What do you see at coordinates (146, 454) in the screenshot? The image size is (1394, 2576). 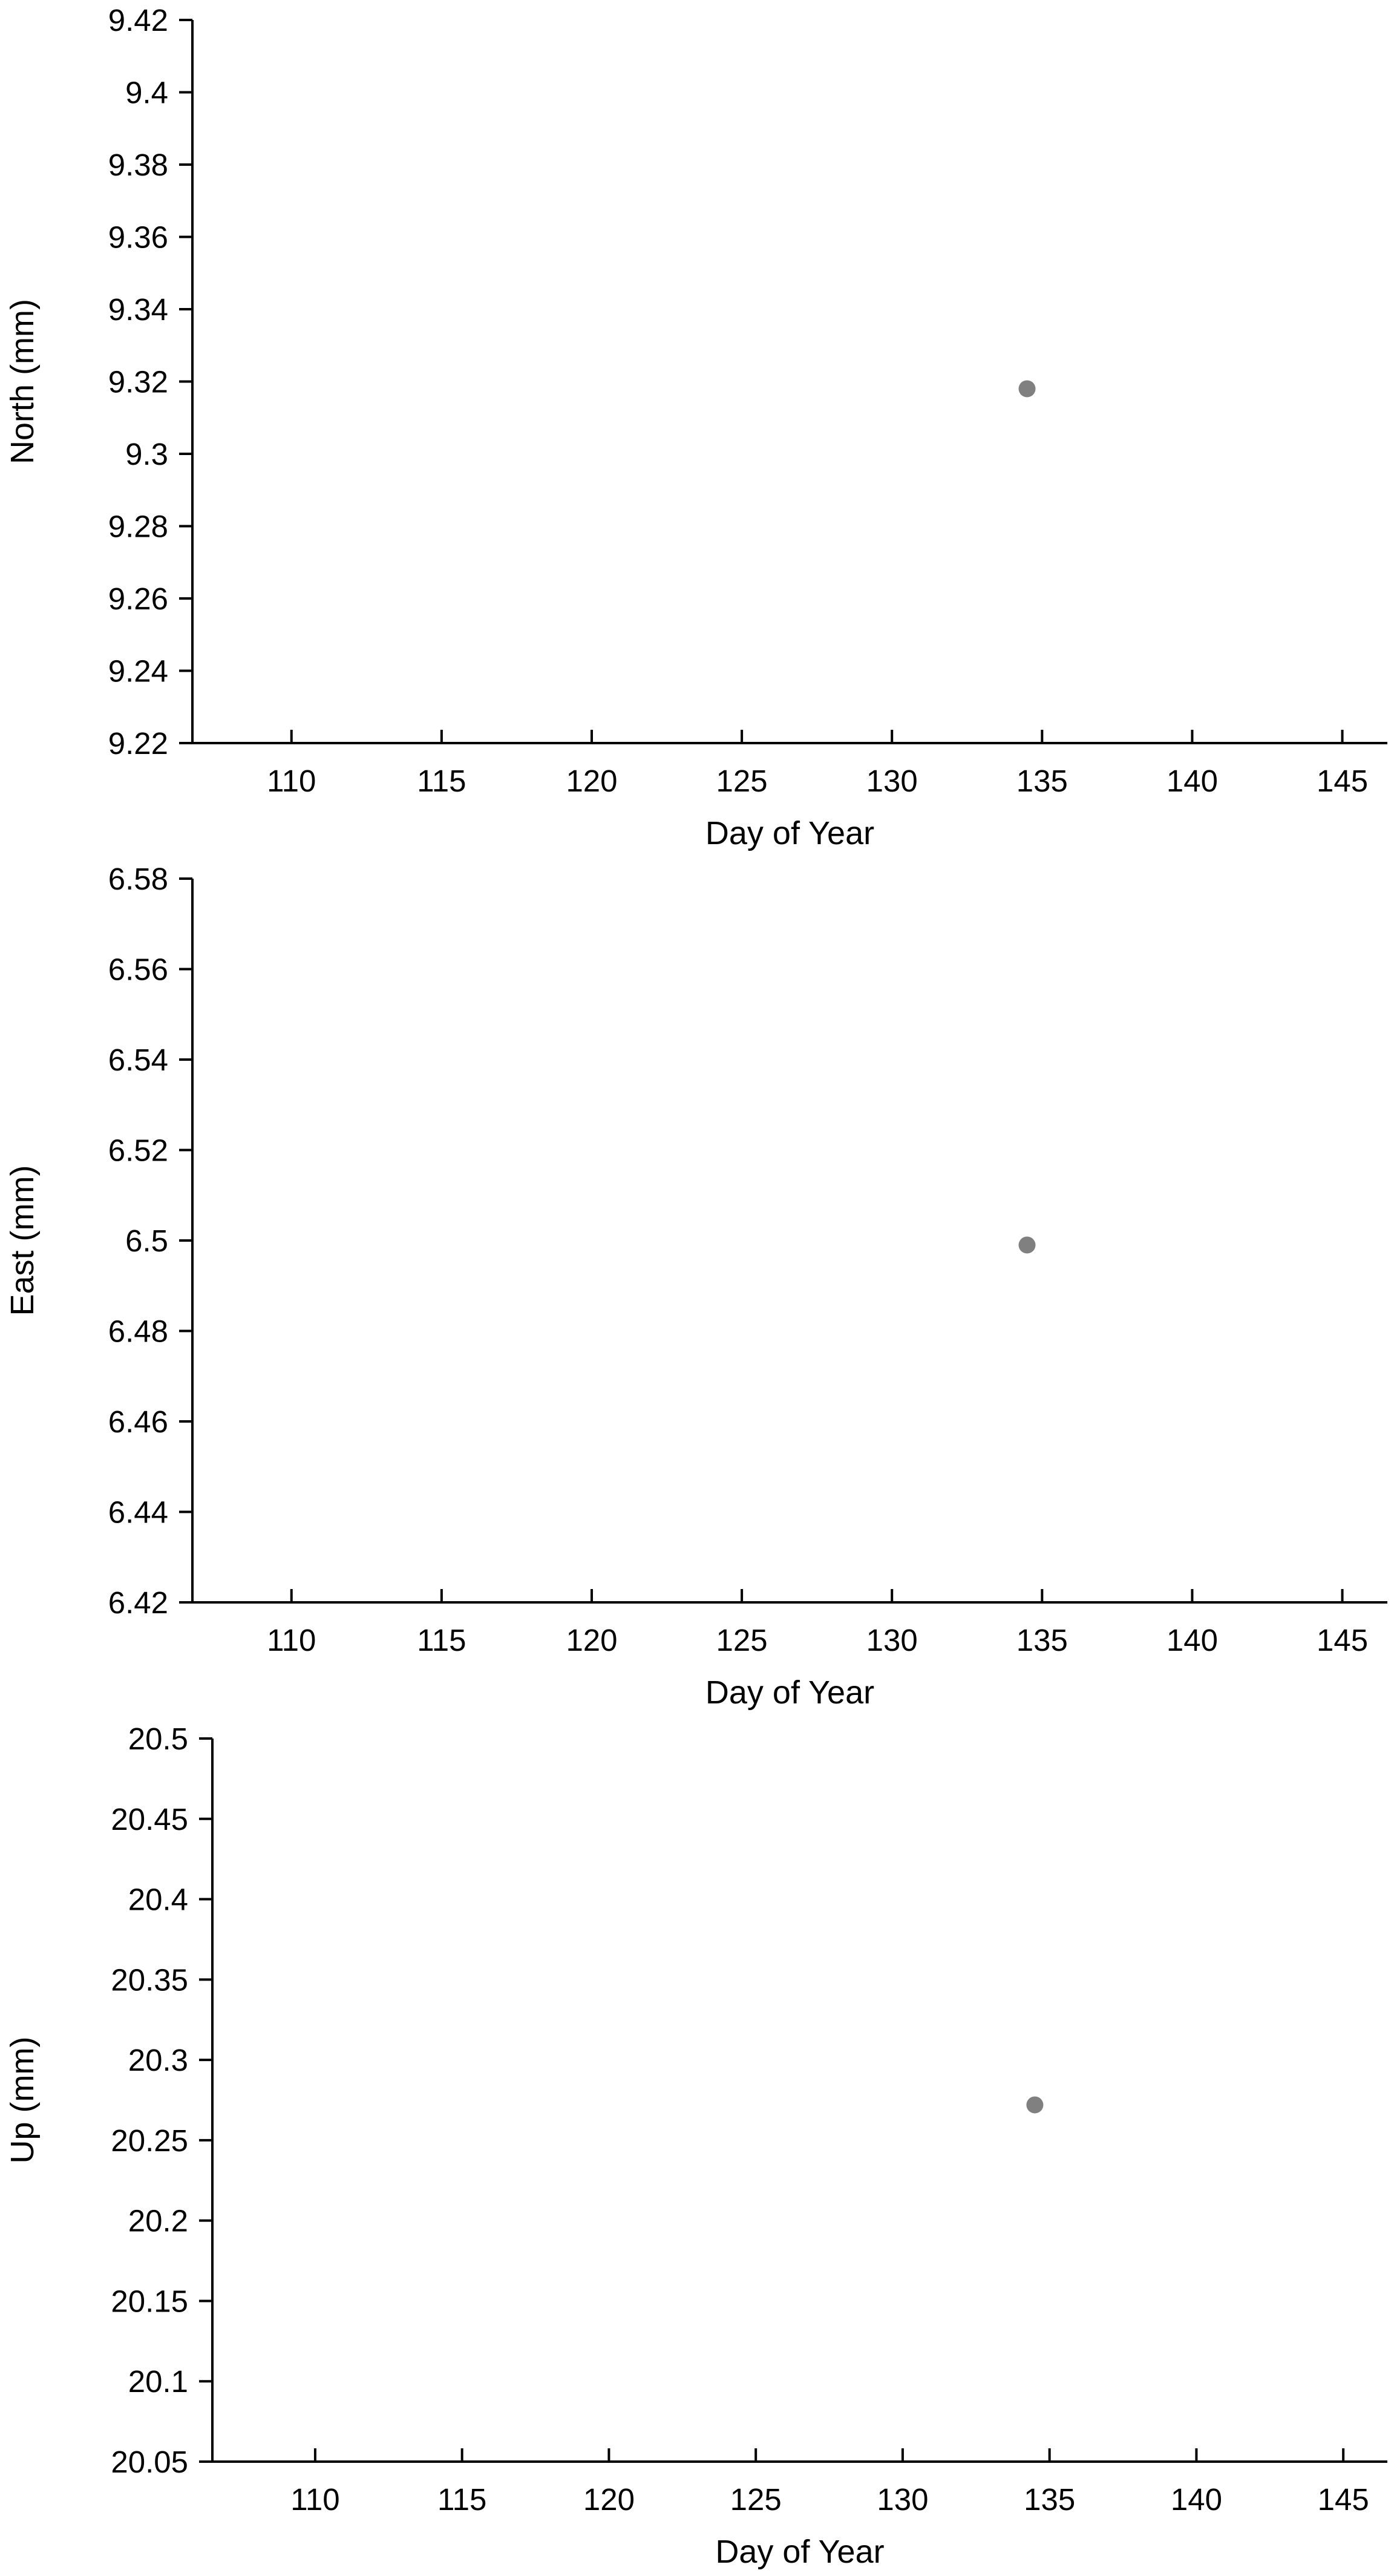 I see `north-y-tick-label: 9.3` at bounding box center [146, 454].